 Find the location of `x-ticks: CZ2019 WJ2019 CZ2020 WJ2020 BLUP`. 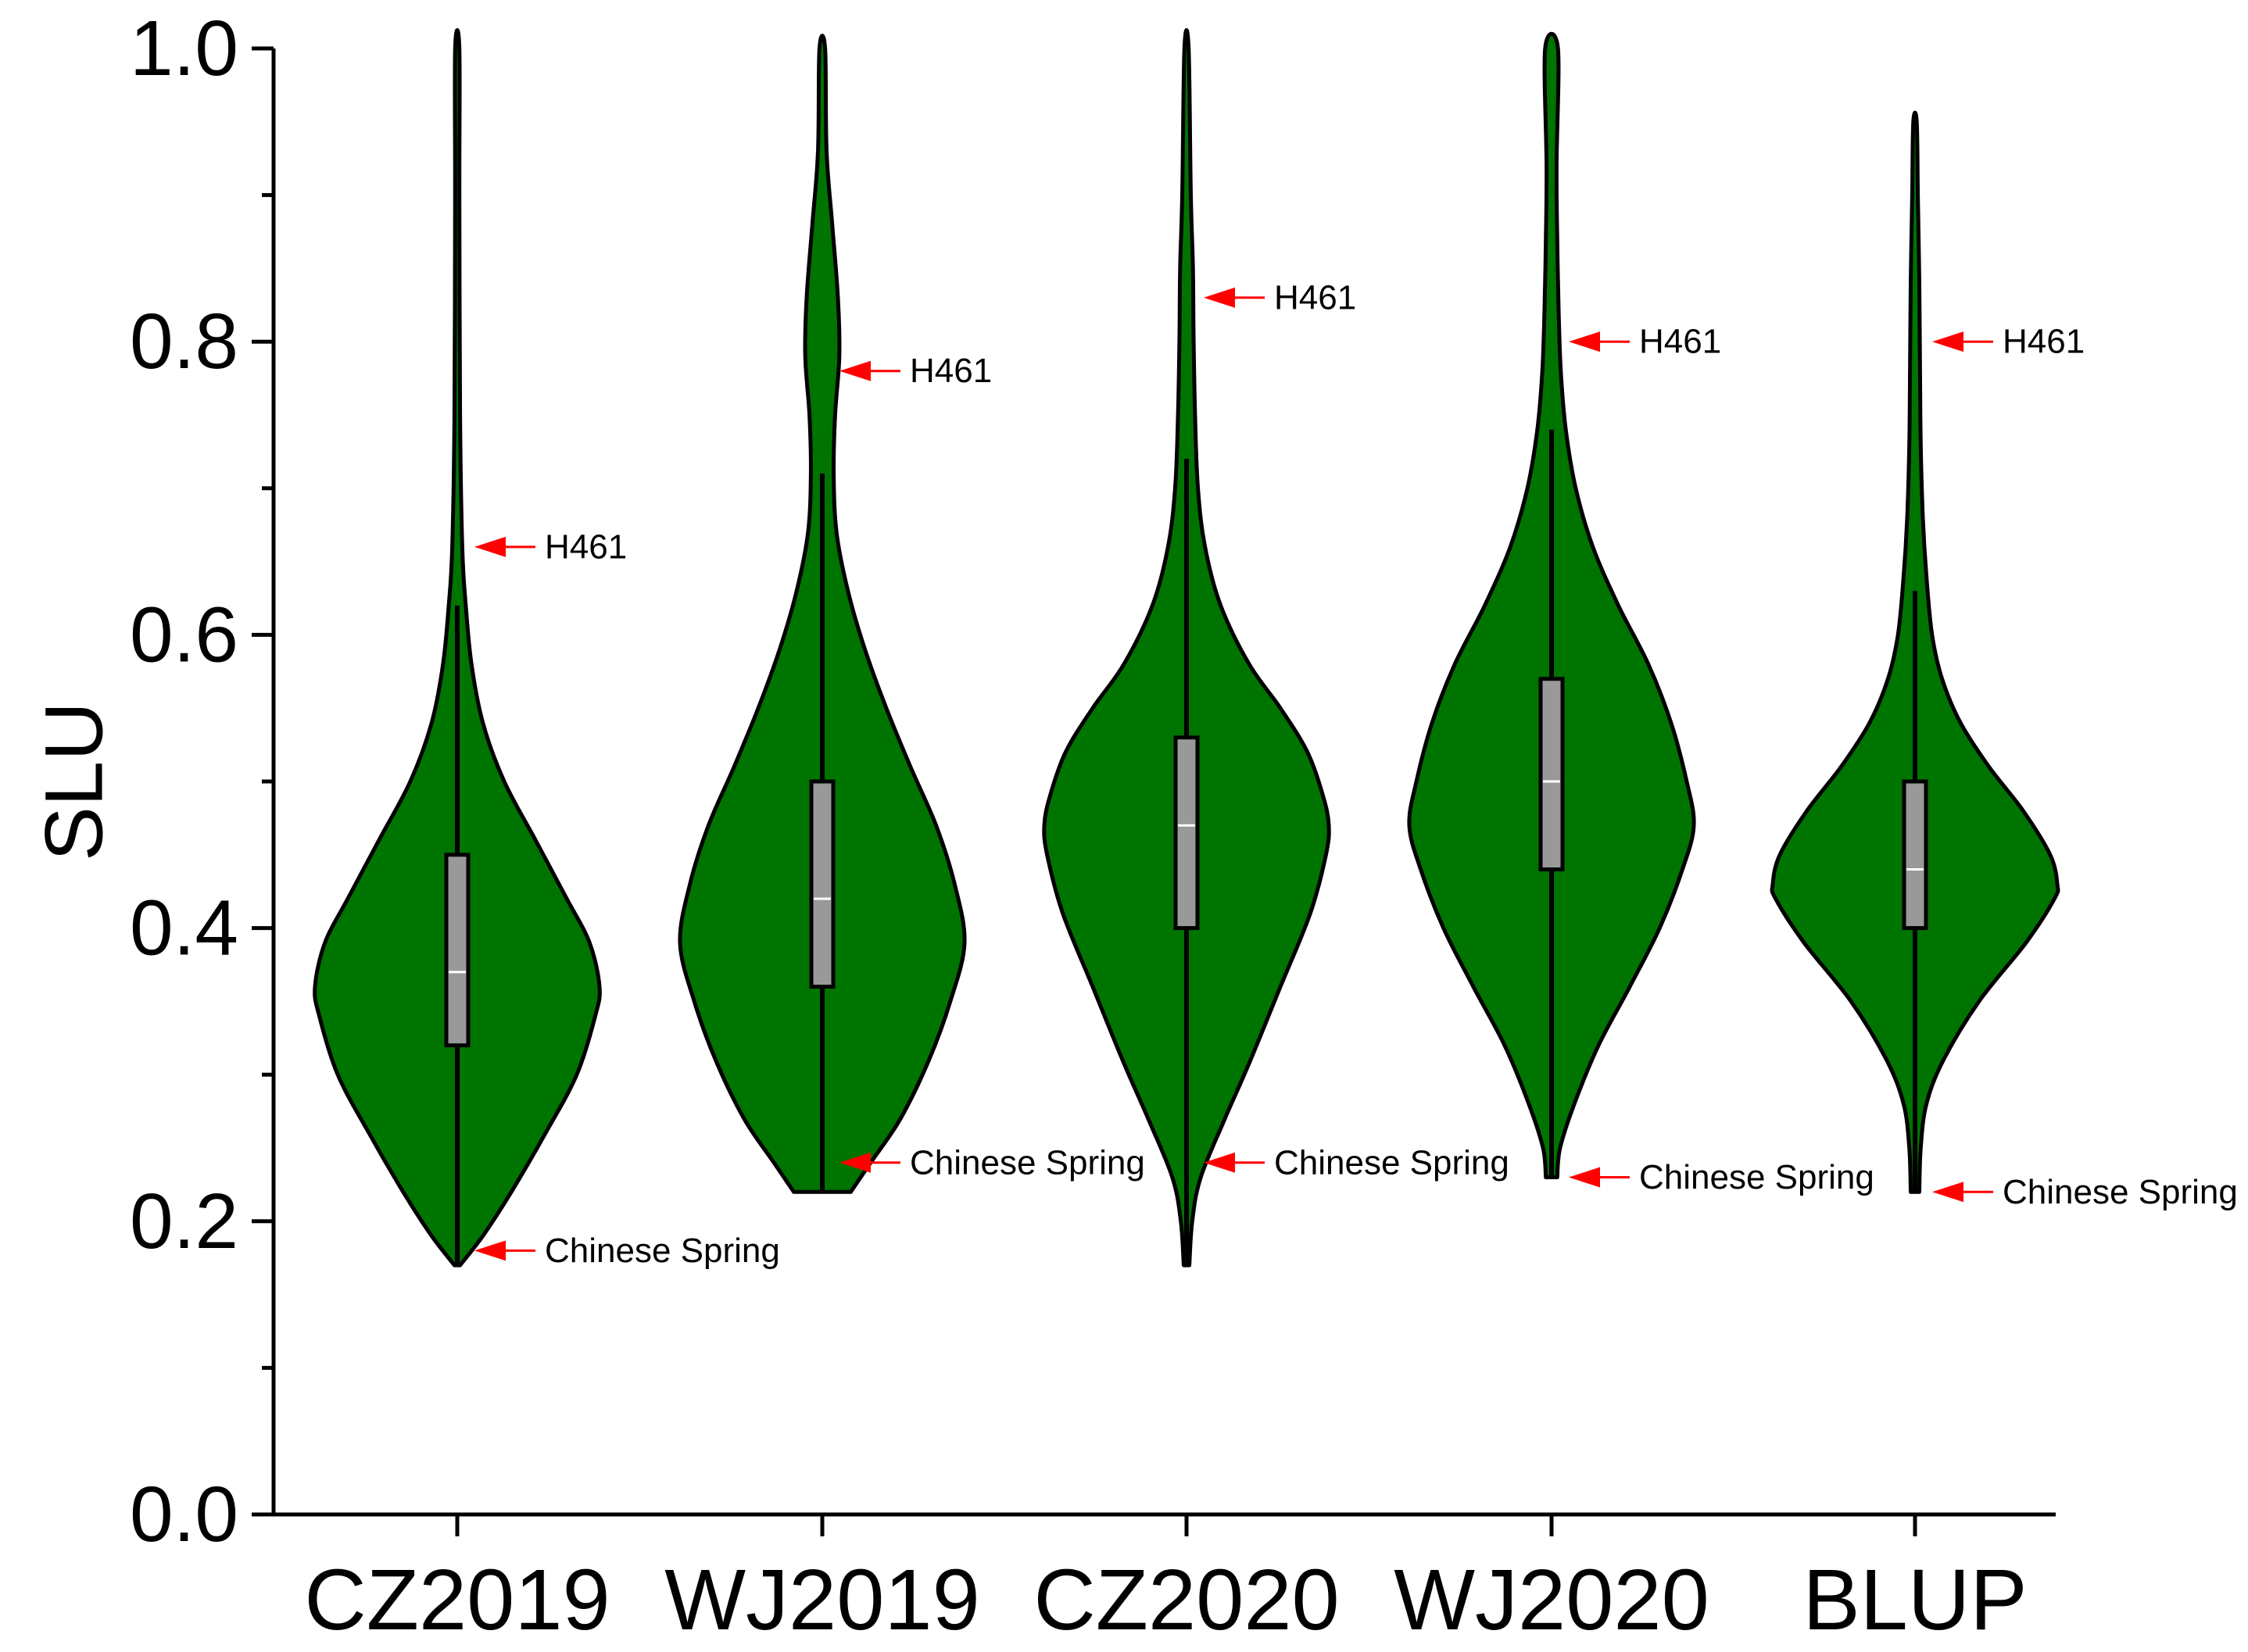

x-ticks: CZ2019 WJ2019 CZ2020 WJ2020 BLUP is located at coordinates (1166, 1581).